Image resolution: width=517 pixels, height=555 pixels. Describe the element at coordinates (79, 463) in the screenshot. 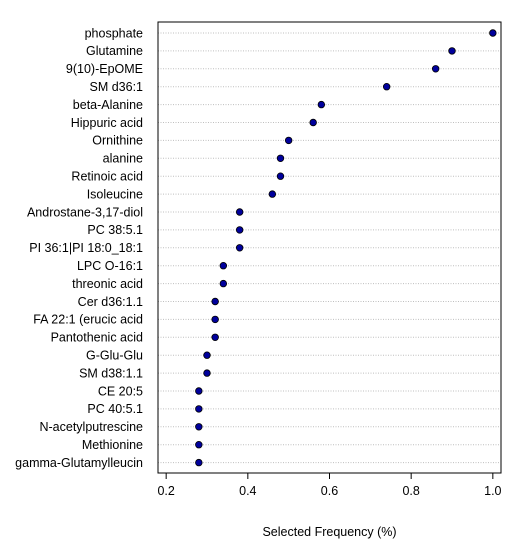

I see `category-label: gamma-Glutamylleucin` at that location.